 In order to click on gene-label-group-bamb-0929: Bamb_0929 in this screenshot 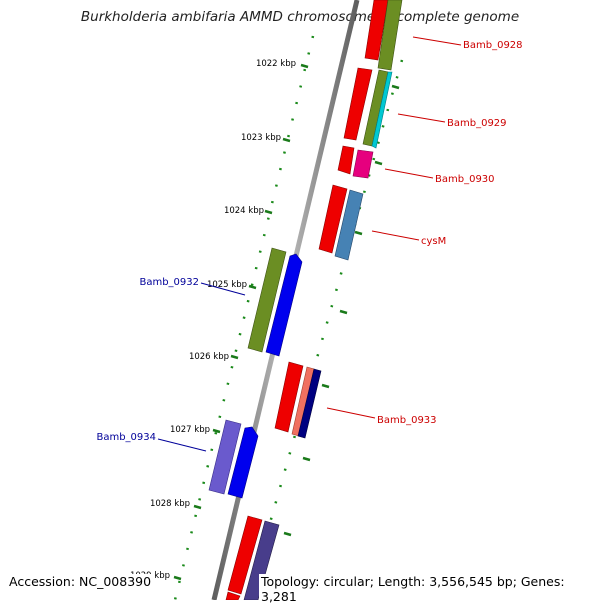, I will do `click(452, 121)`.